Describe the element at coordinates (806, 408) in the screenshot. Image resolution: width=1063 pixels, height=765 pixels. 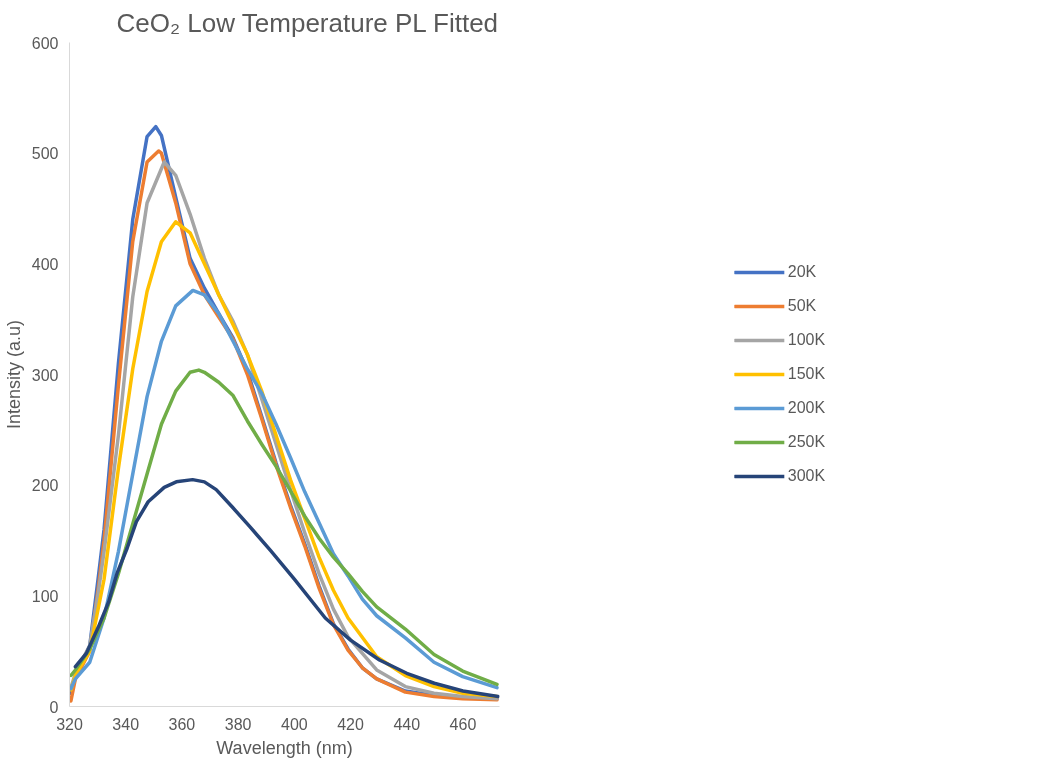
I see `legend-label: 200K` at that location.